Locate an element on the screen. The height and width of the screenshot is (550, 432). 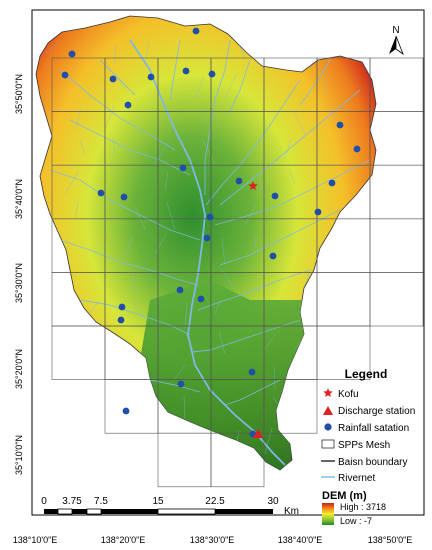
legend-item-label: Rivernet is located at coordinates (356, 478).